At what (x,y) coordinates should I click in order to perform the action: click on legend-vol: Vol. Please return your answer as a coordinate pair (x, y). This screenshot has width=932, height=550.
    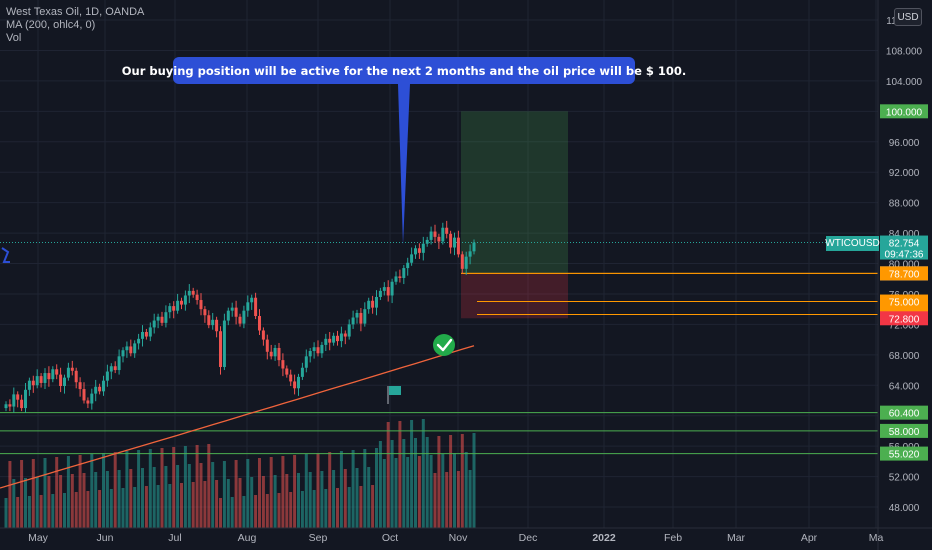
    Looking at the image, I should click on (14, 38).